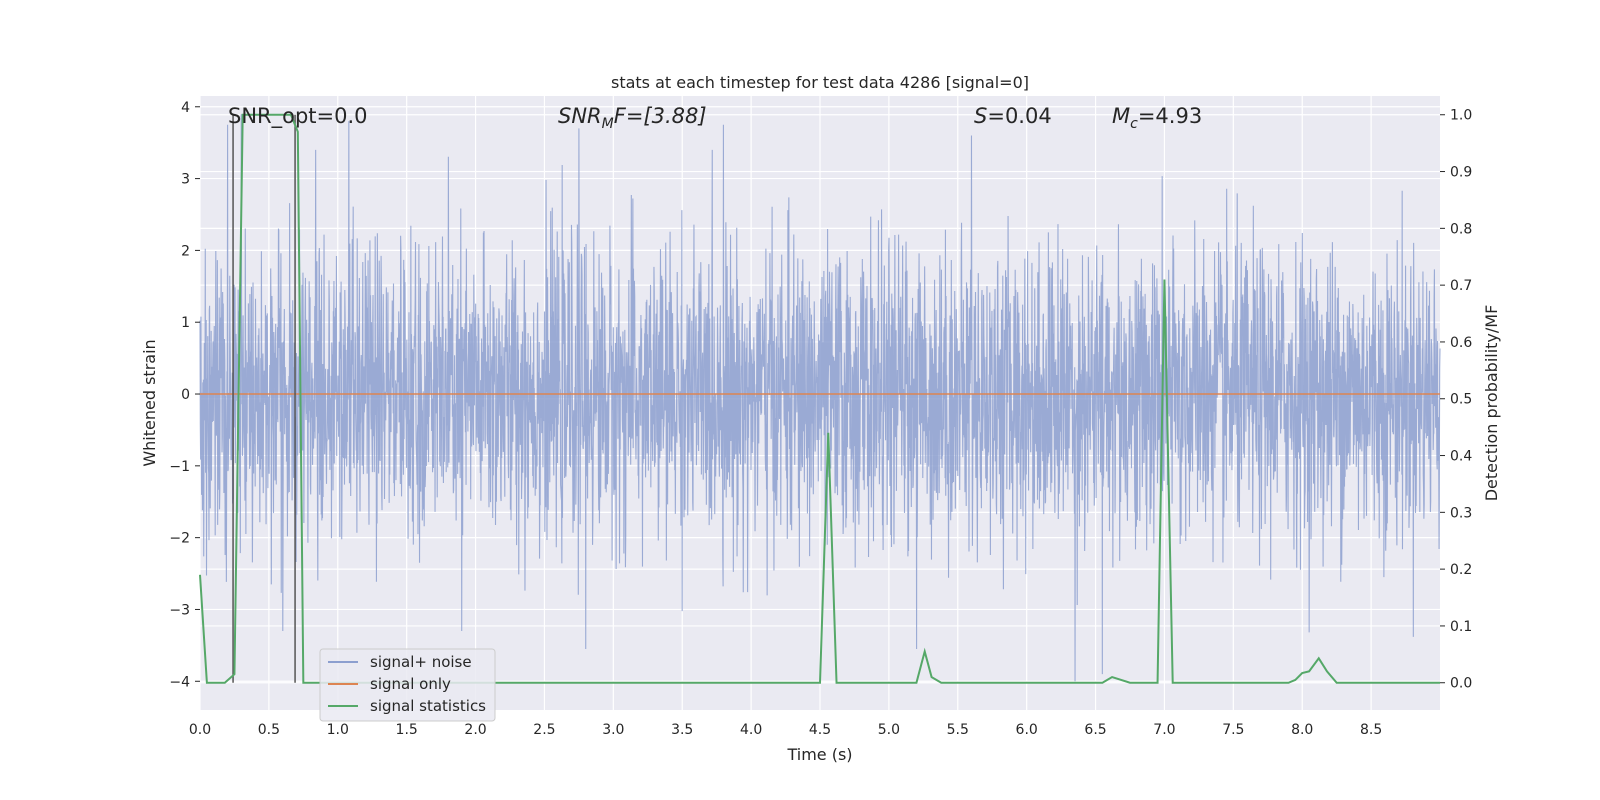 Image resolution: width=1600 pixels, height=800 pixels. What do you see at coordinates (185, 323) in the screenshot?
I see `y-tick-label: 1` at bounding box center [185, 323].